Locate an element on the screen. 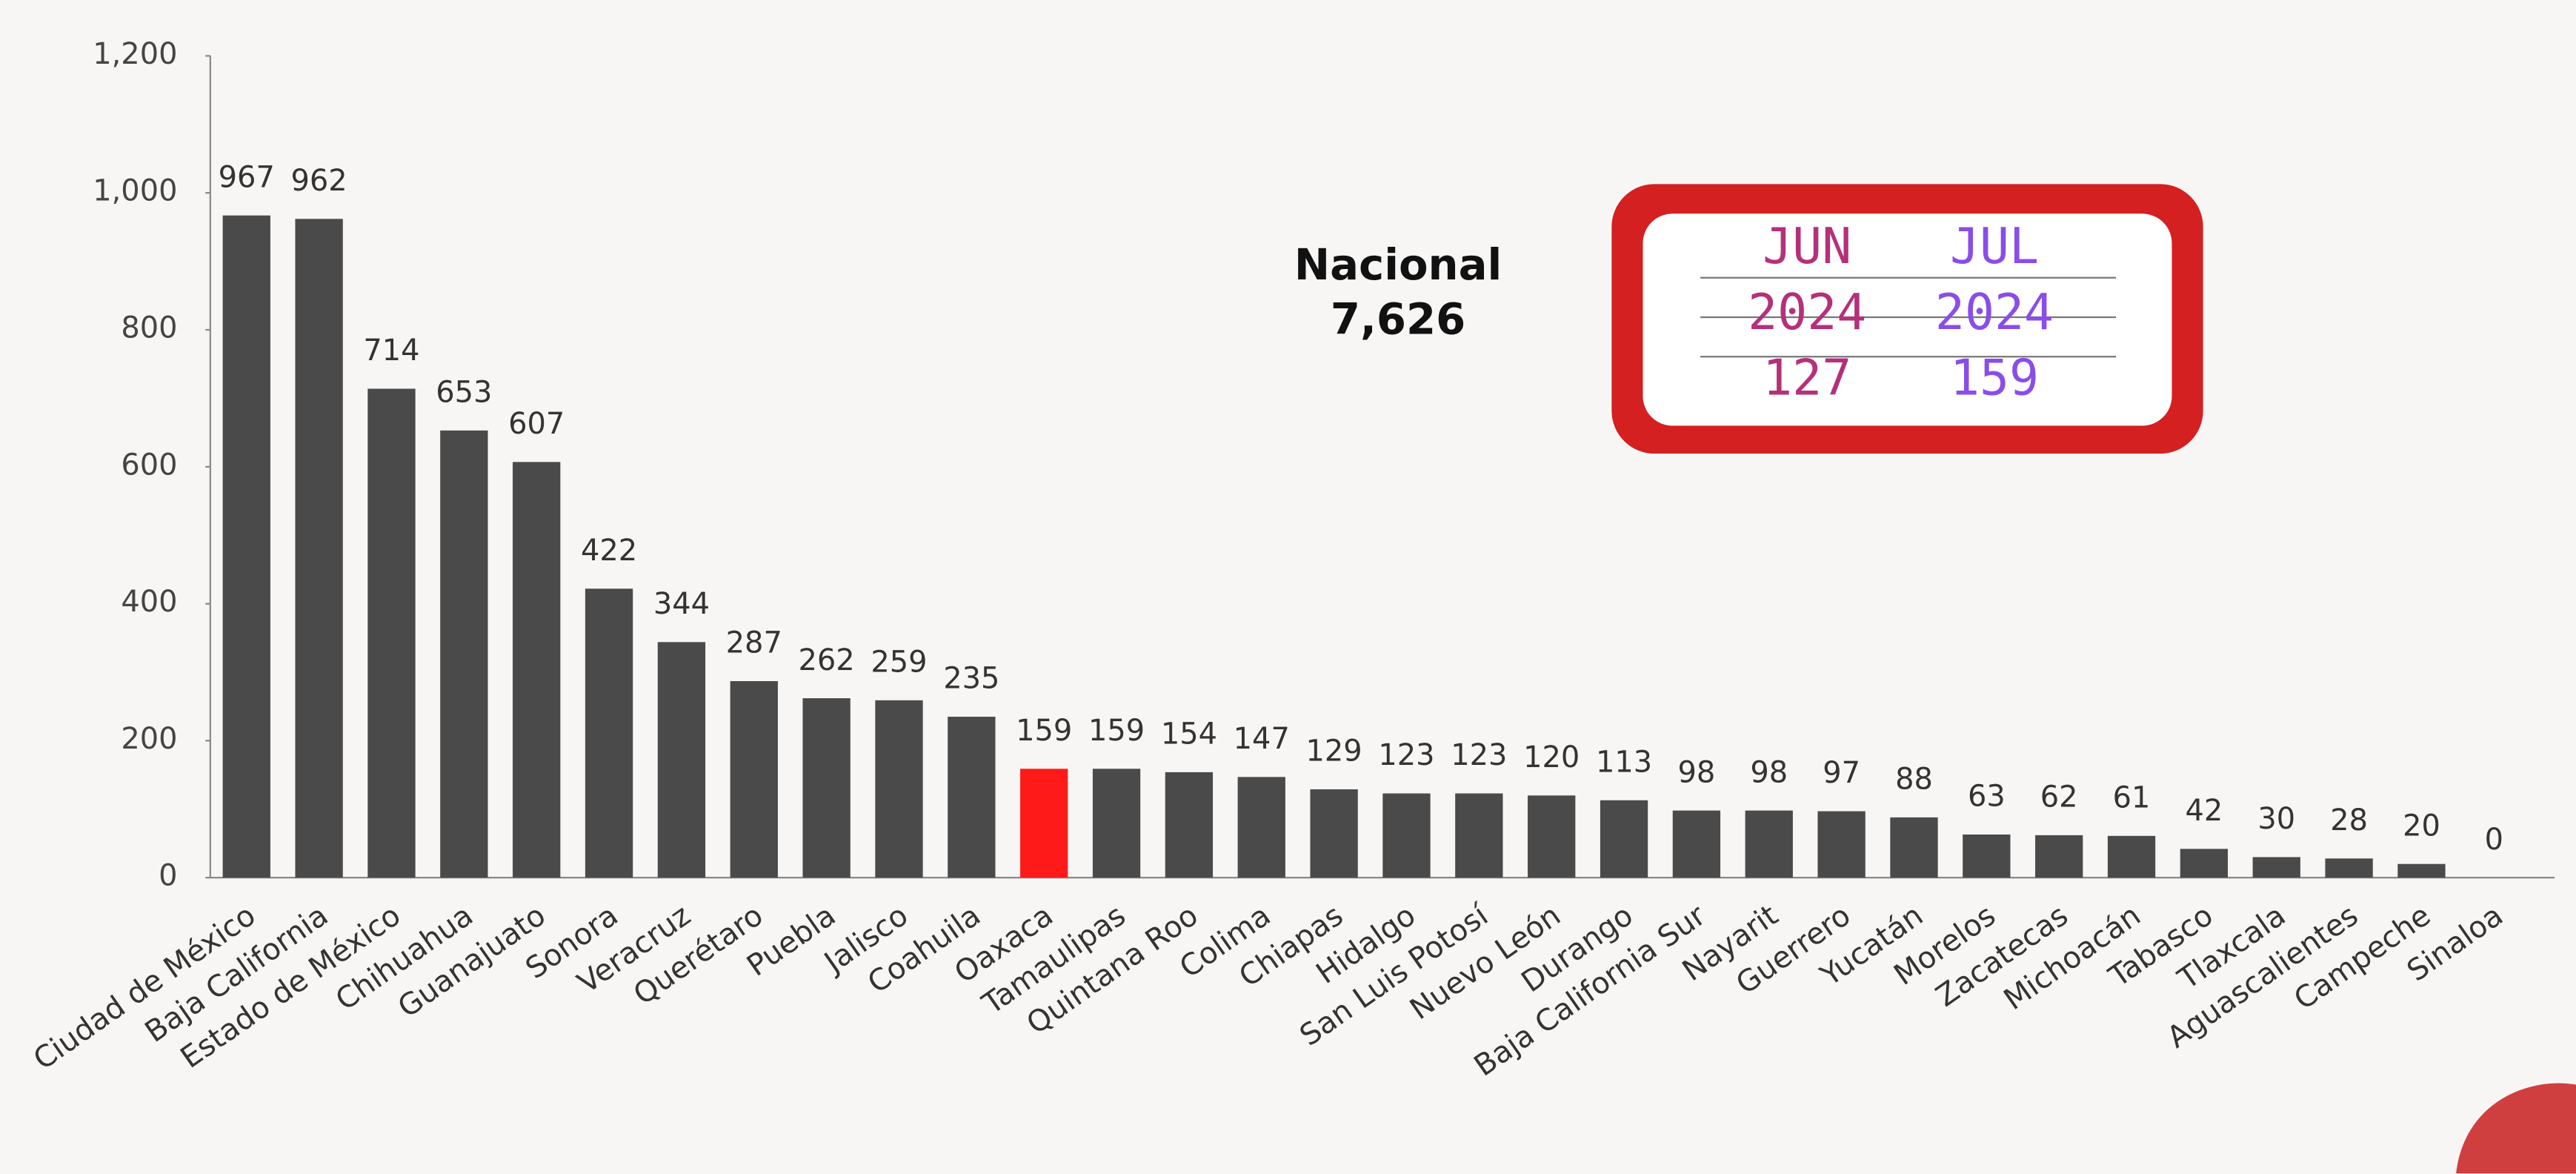 The image size is (2576, 1174). comparison-value: 127 is located at coordinates (1807, 378).